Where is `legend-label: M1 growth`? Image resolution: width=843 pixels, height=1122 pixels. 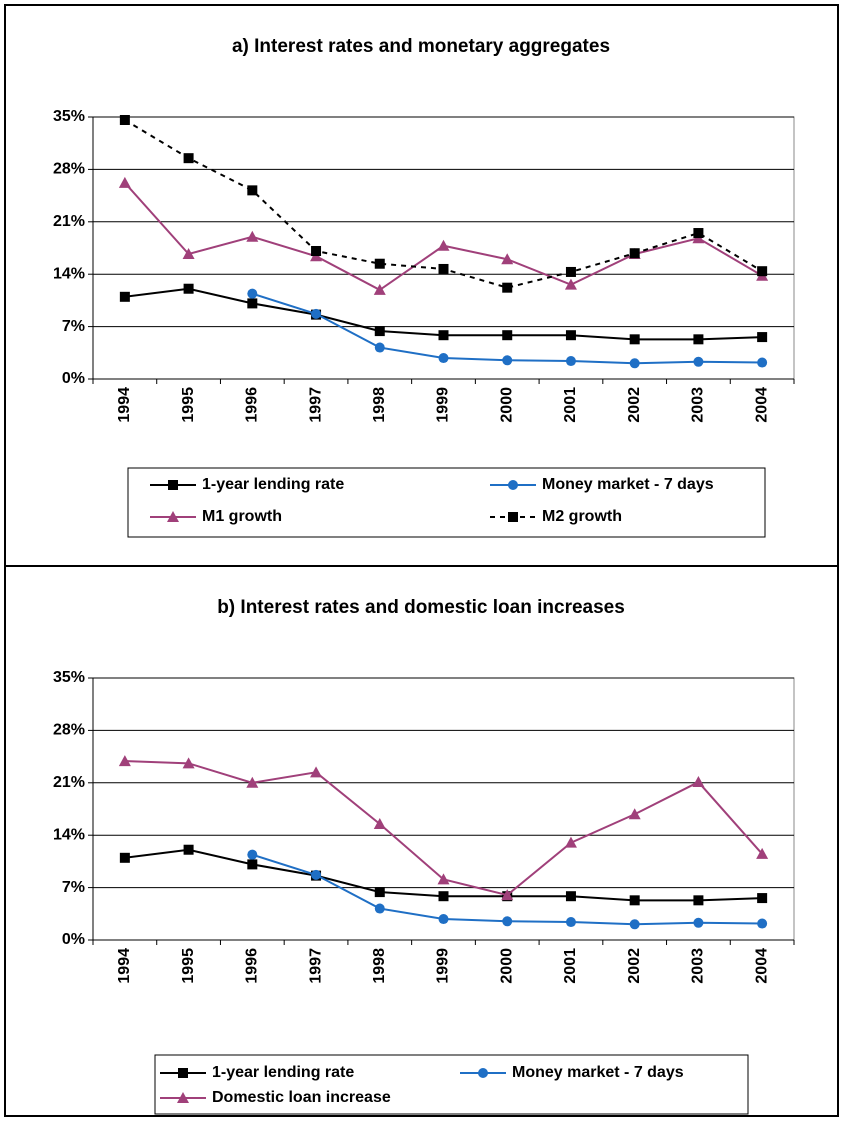
legend-label: M1 growth is located at coordinates (242, 516).